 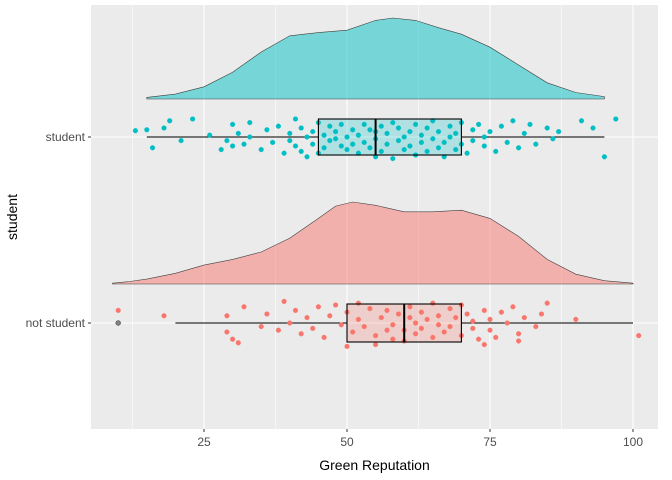 What do you see at coordinates (66, 137) in the screenshot?
I see `y-tick-label: student` at bounding box center [66, 137].